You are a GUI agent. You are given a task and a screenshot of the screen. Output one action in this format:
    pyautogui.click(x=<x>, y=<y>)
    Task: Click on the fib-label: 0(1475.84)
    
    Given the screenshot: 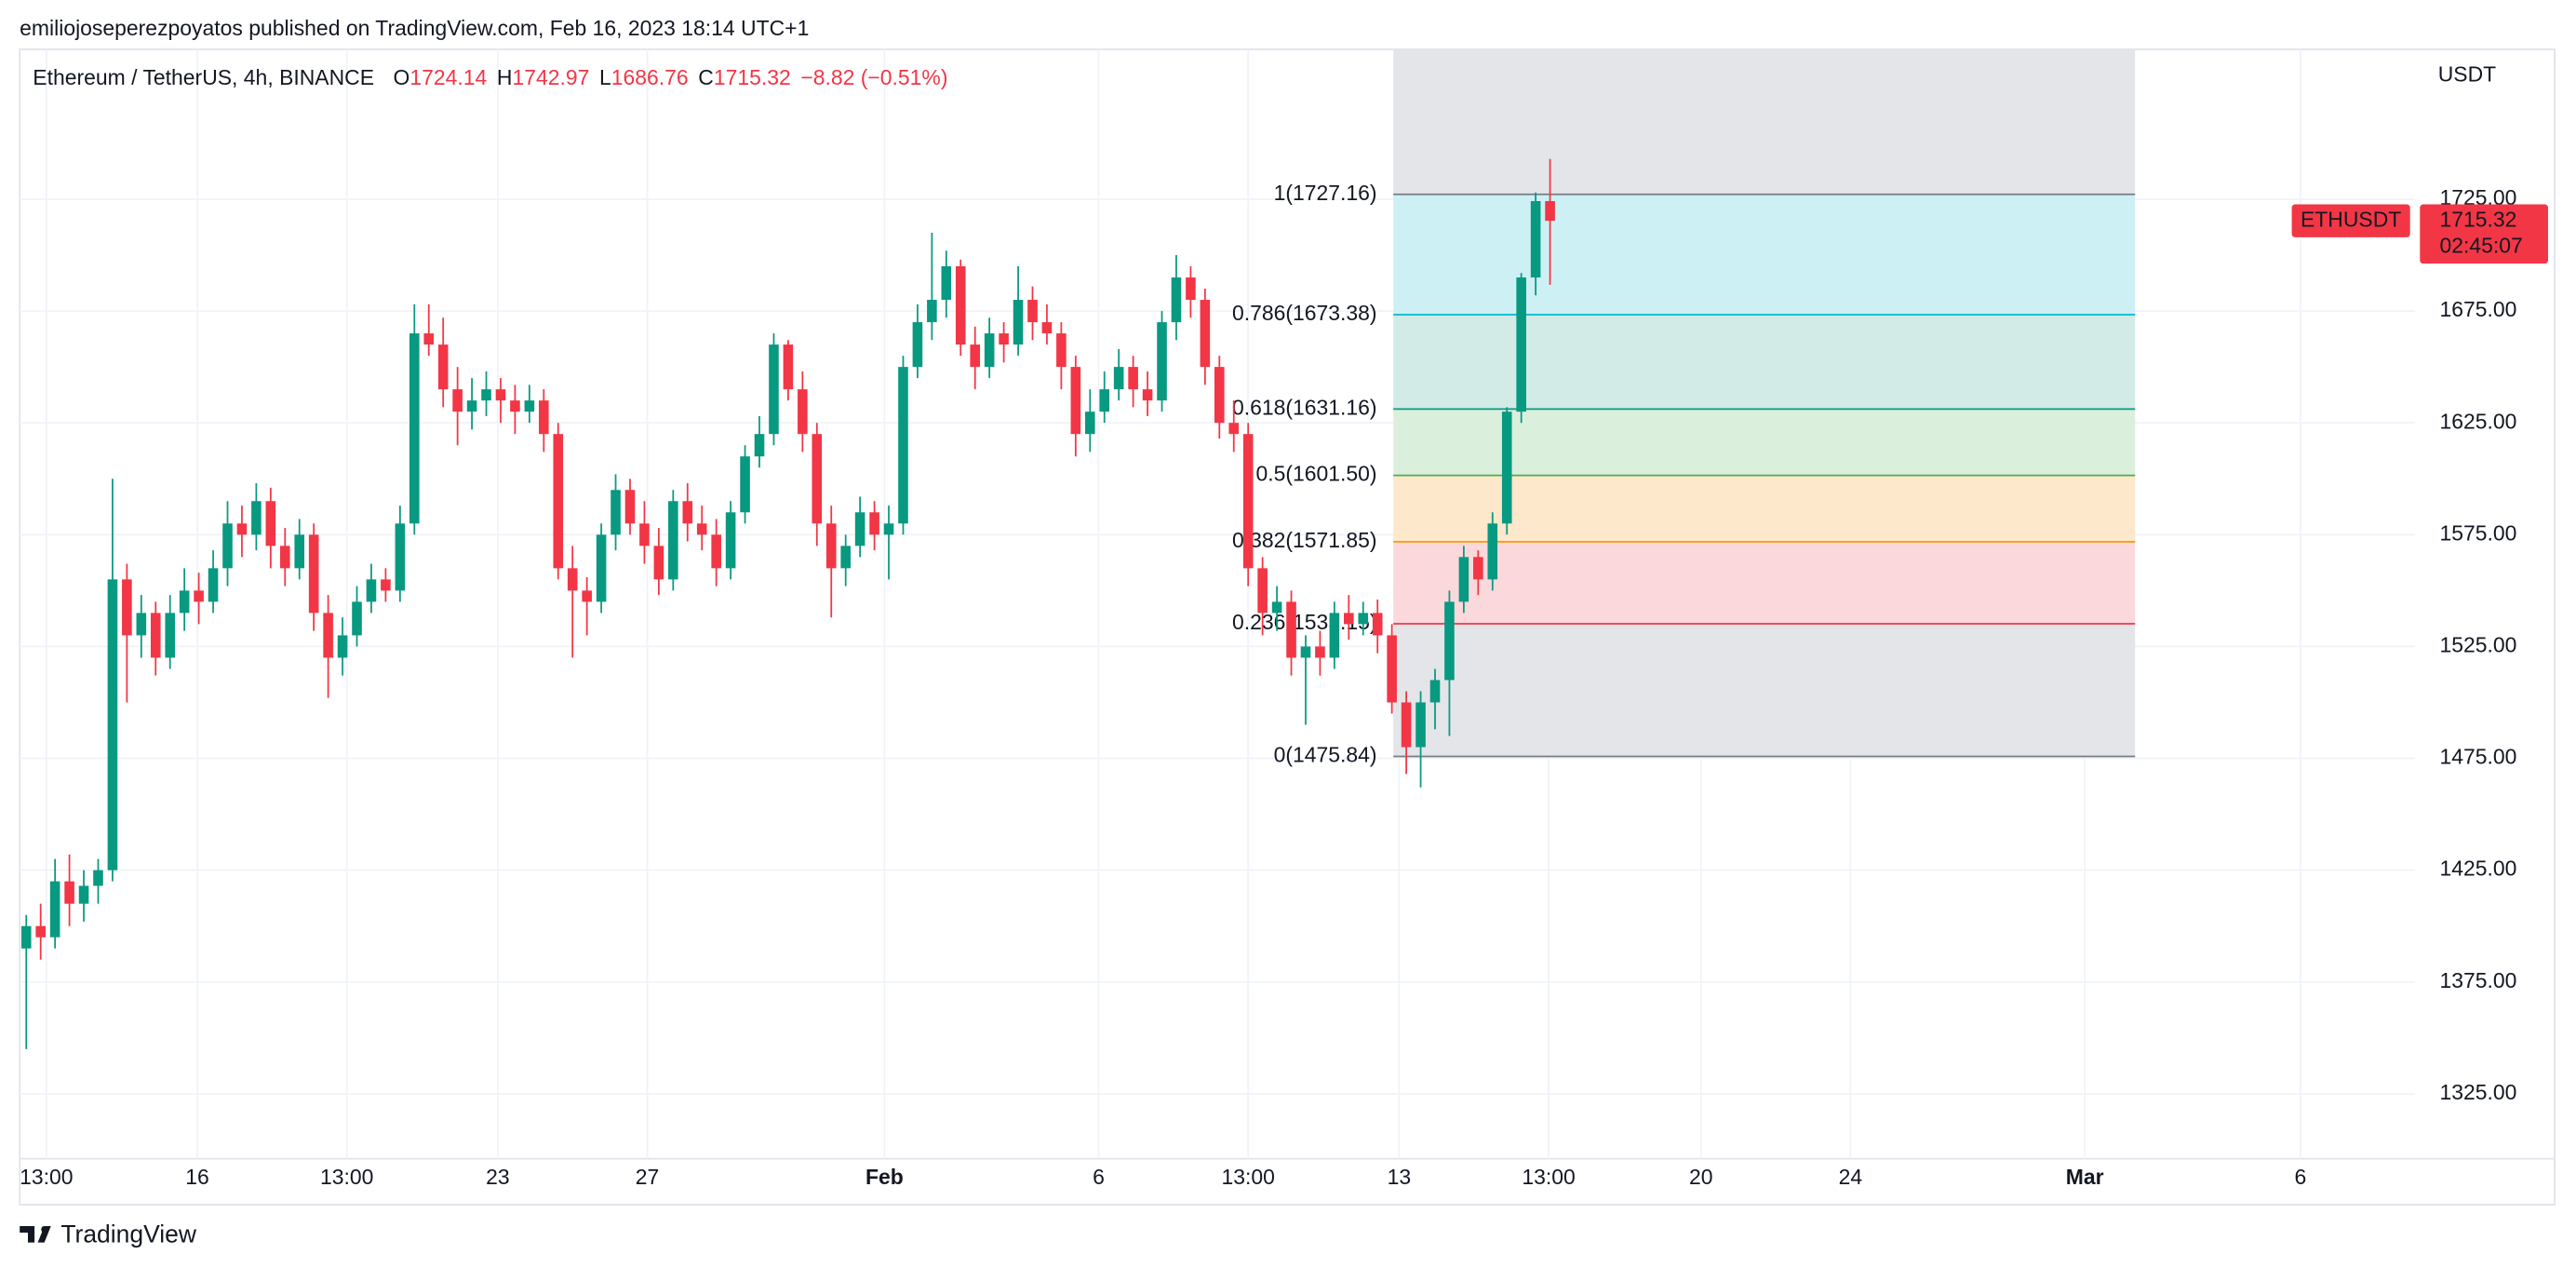 What is the action you would take?
    pyautogui.click(x=1325, y=755)
    